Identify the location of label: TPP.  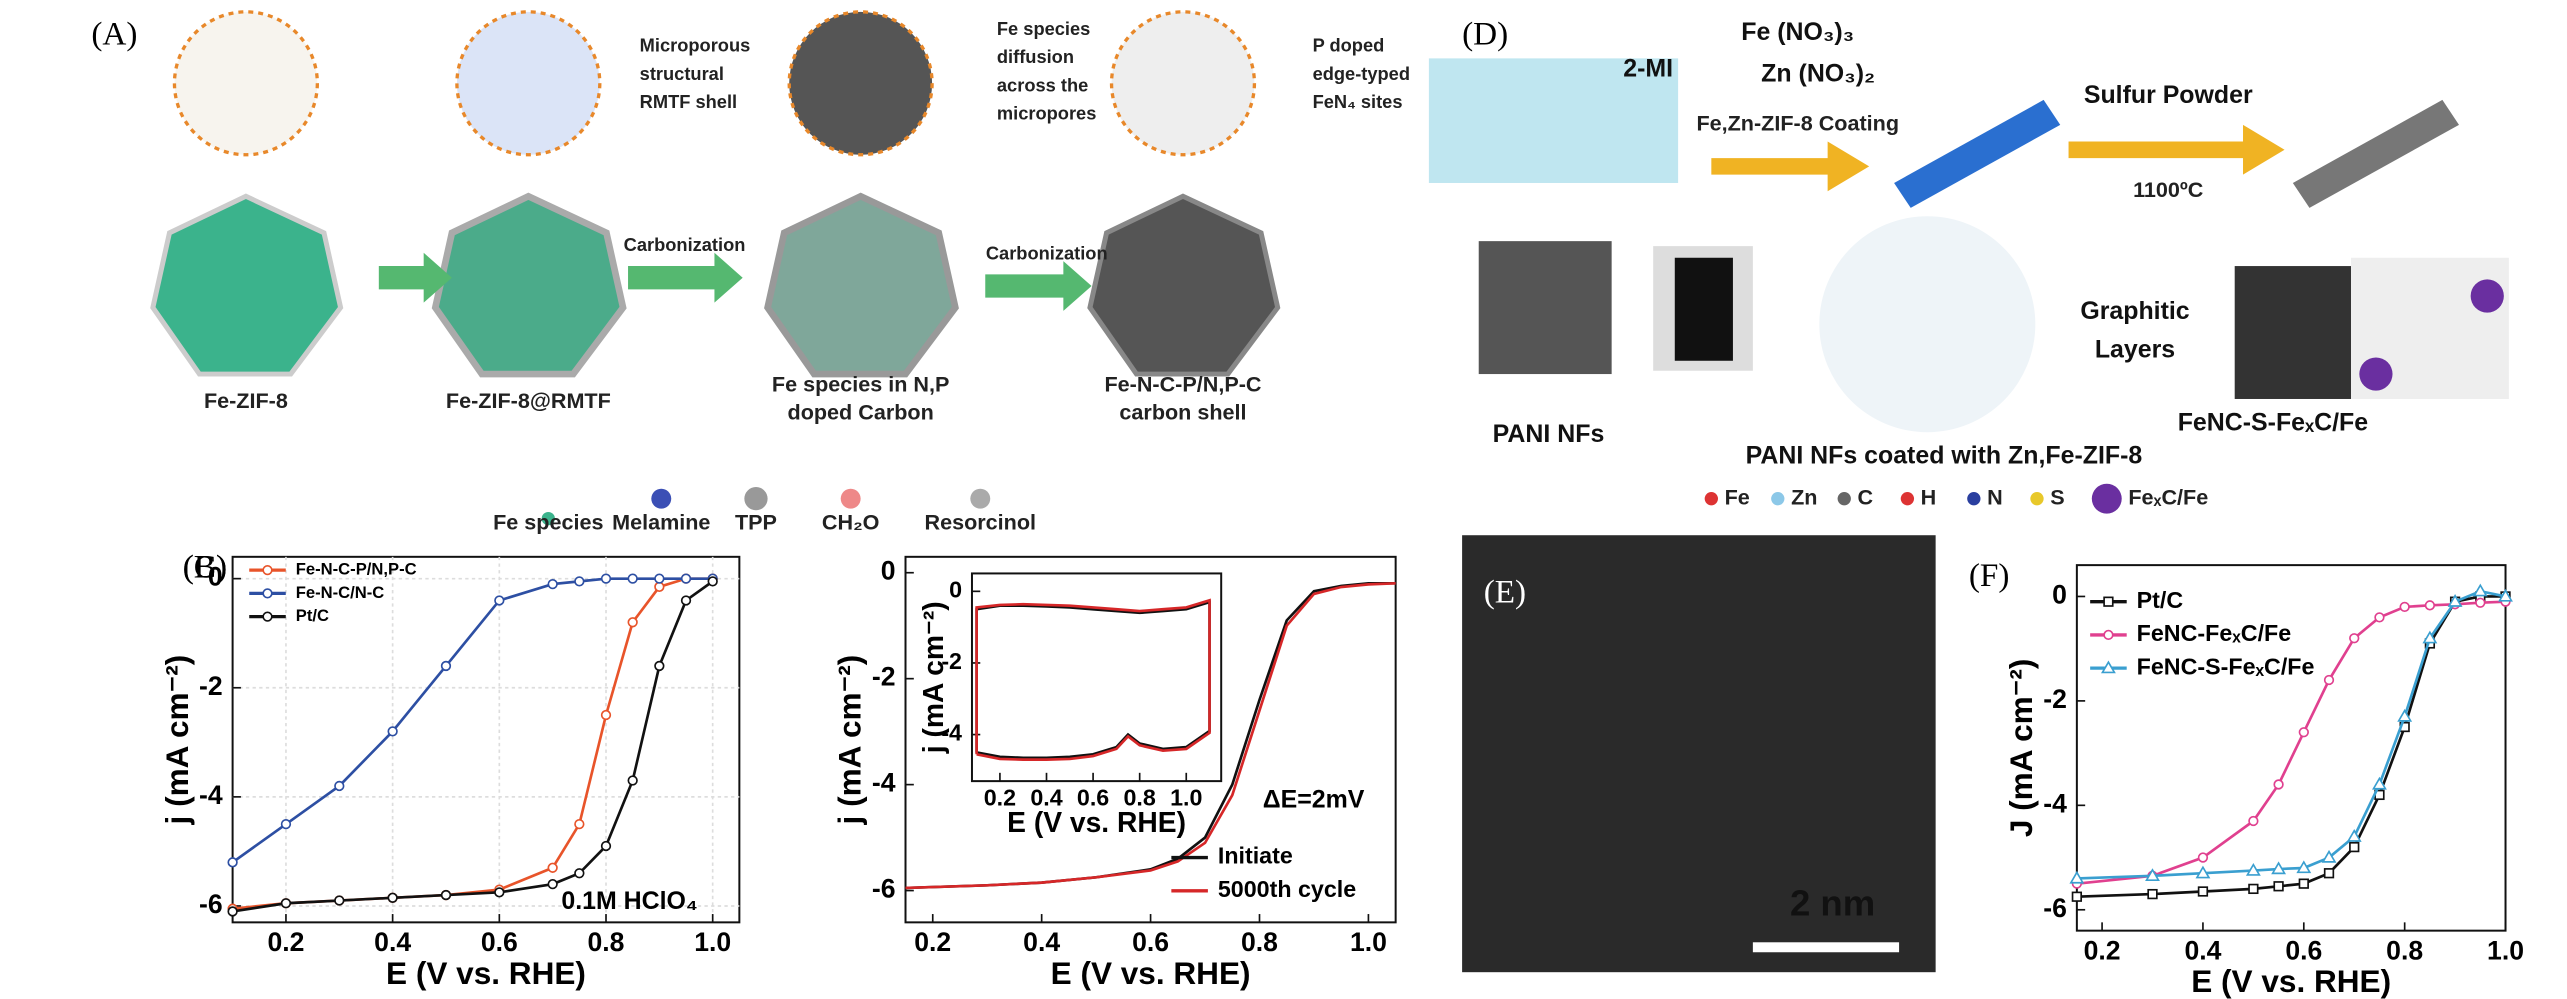
(756, 521).